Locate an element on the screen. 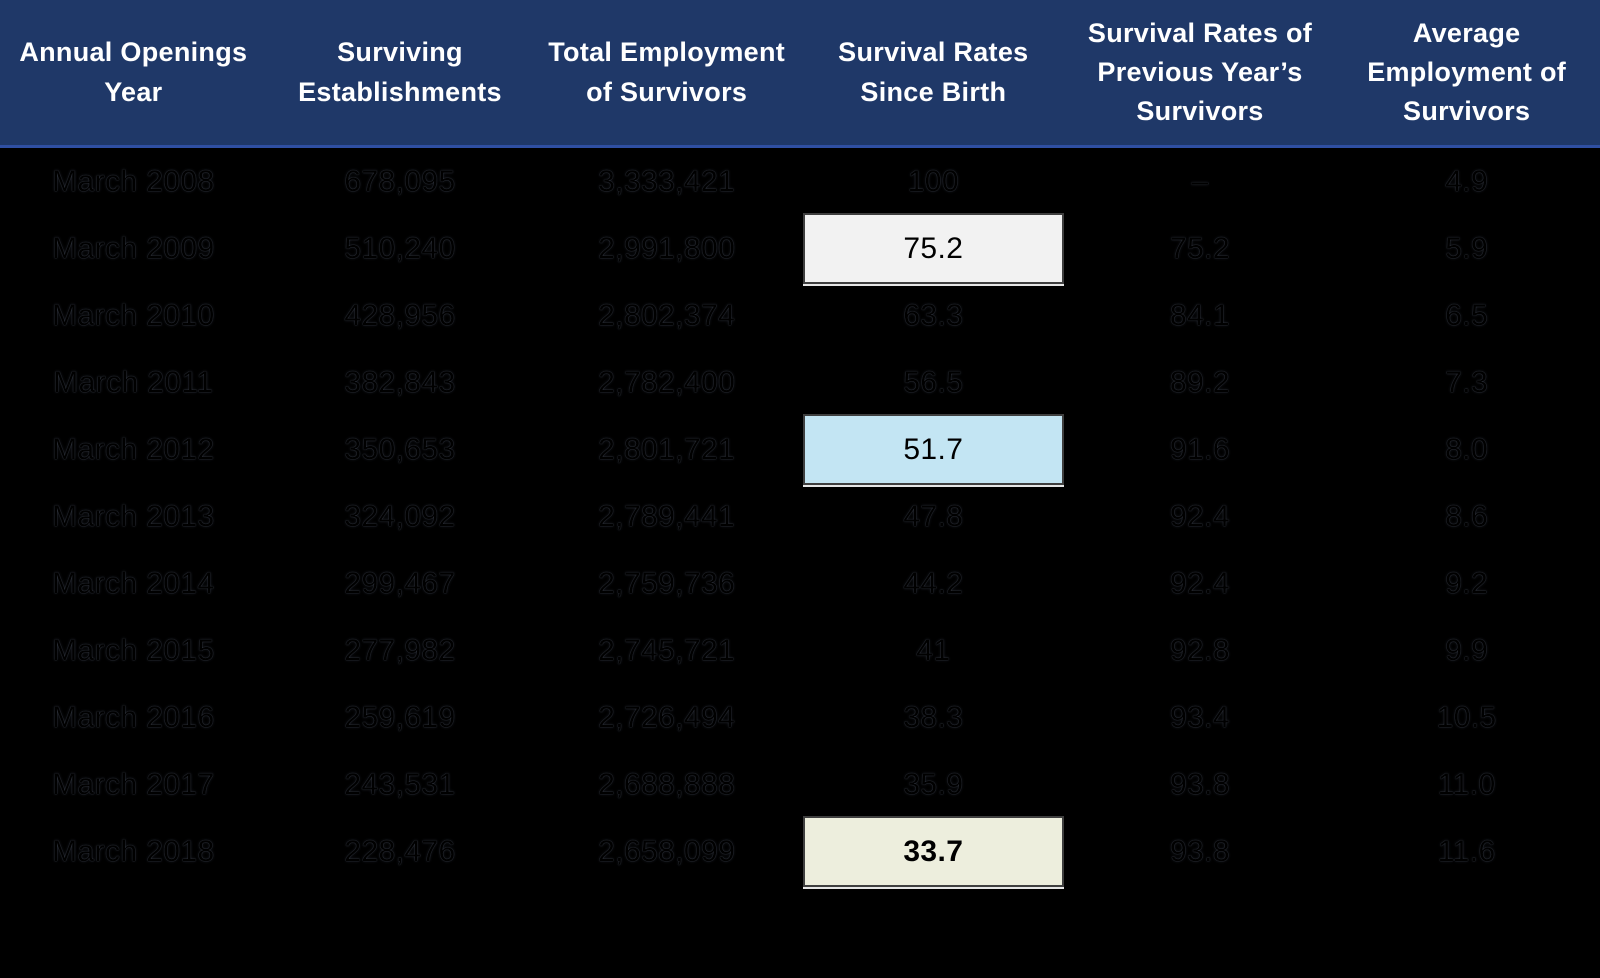 Image resolution: width=1600 pixels, height=978 pixels. table-cell: 89.2 is located at coordinates (1199, 382).